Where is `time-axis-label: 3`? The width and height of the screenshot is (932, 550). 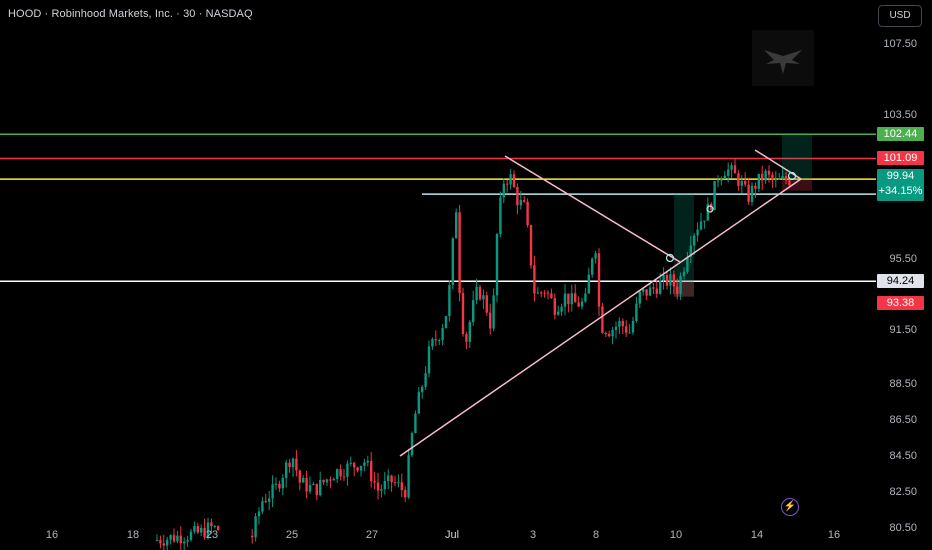 time-axis-label: 3 is located at coordinates (533, 535).